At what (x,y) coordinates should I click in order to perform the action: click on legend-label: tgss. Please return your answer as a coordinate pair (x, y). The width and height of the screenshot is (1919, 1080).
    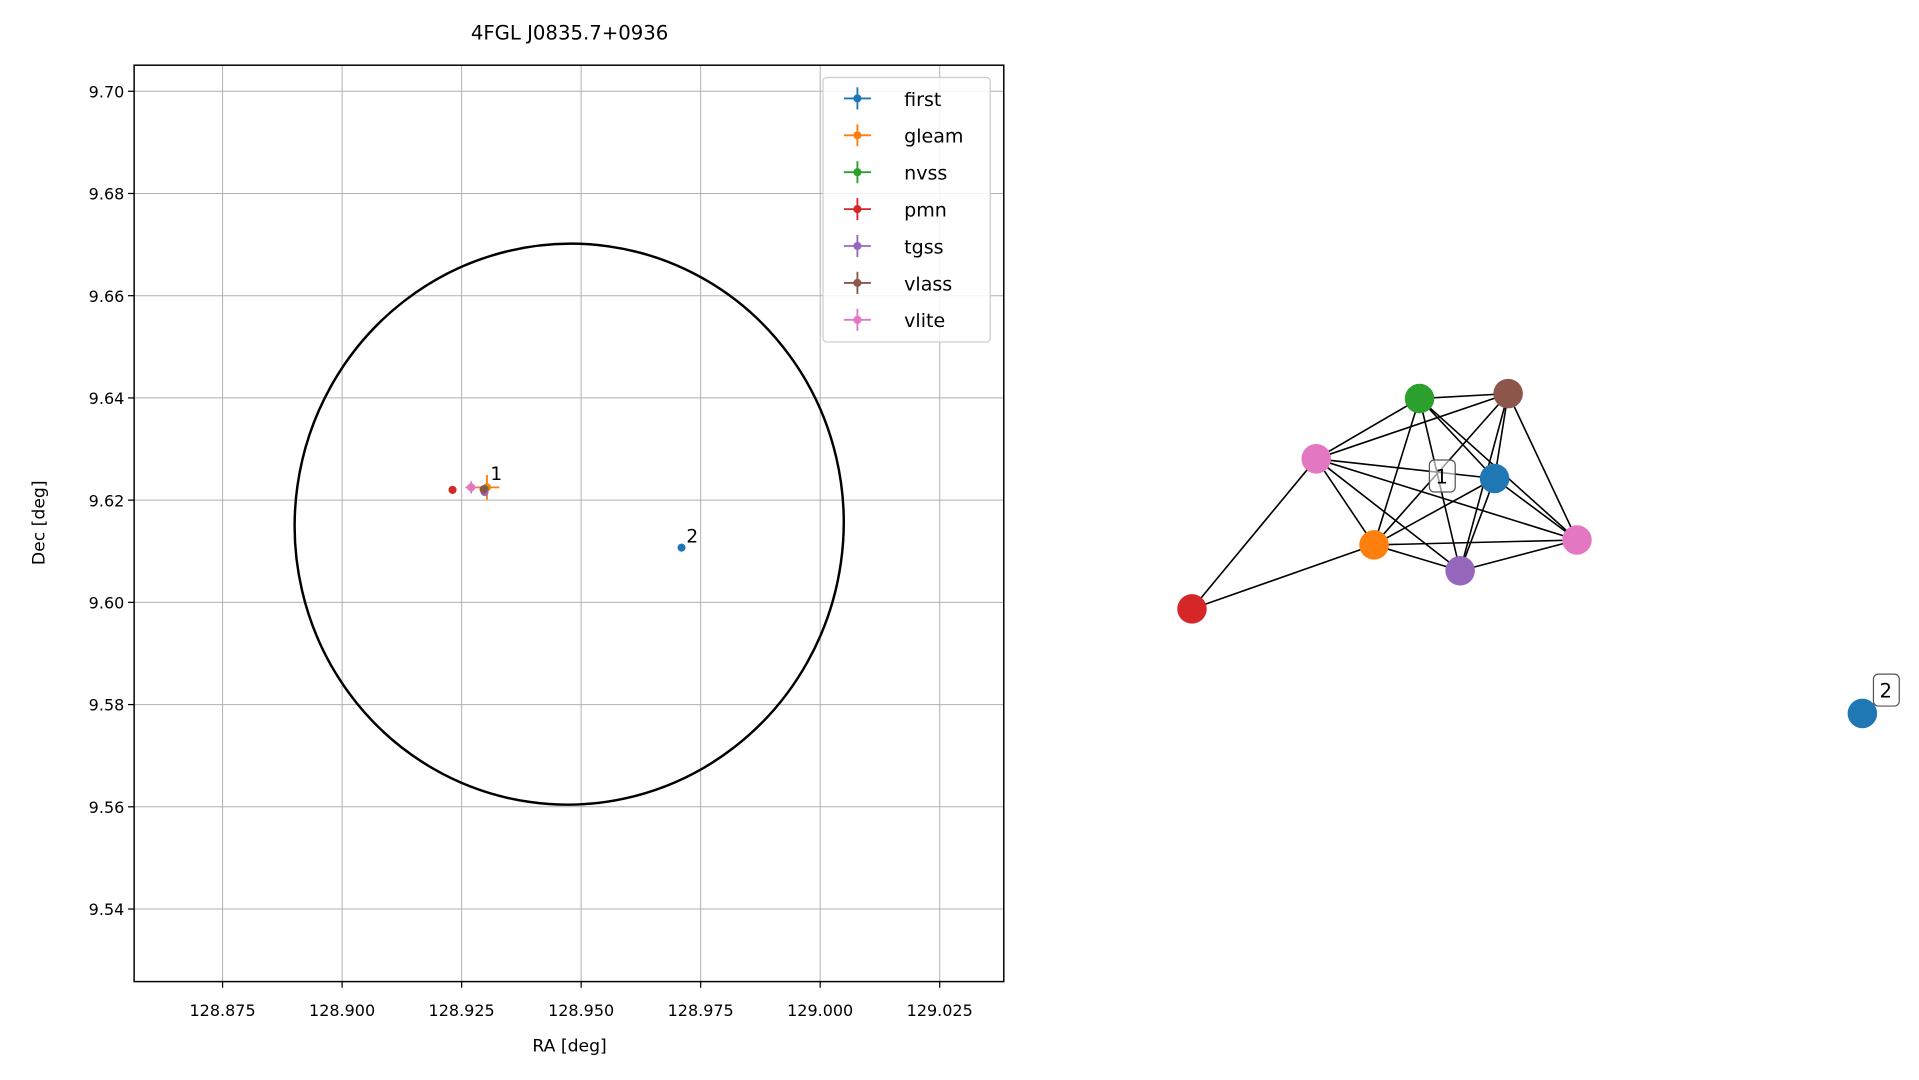
    Looking at the image, I should click on (923, 247).